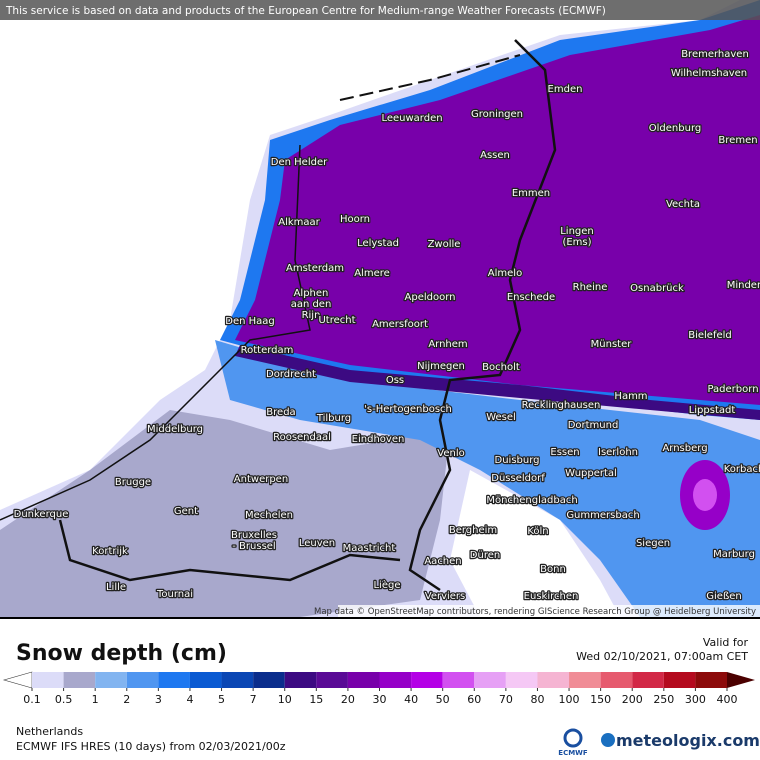  What do you see at coordinates (506, 699) in the screenshot?
I see `colorbar-tick-label: 70` at bounding box center [506, 699].